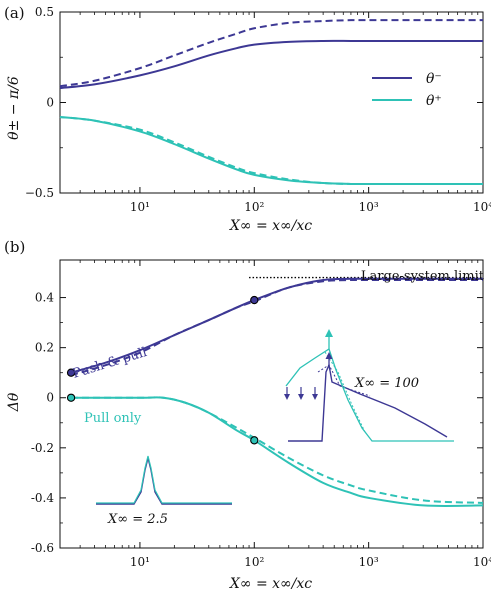 The image size is (491, 598). I want to click on inset-small-minus-profile, so click(164, 481).